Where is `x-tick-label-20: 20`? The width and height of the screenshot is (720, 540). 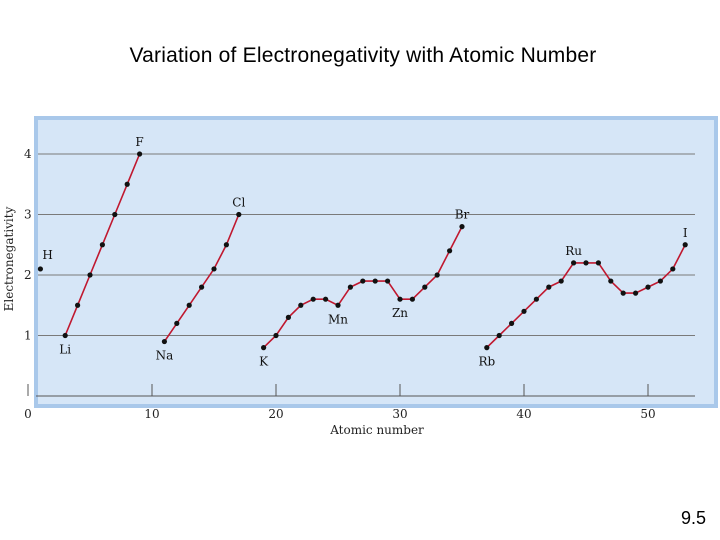
x-tick-label-20: 20 is located at coordinates (275, 414).